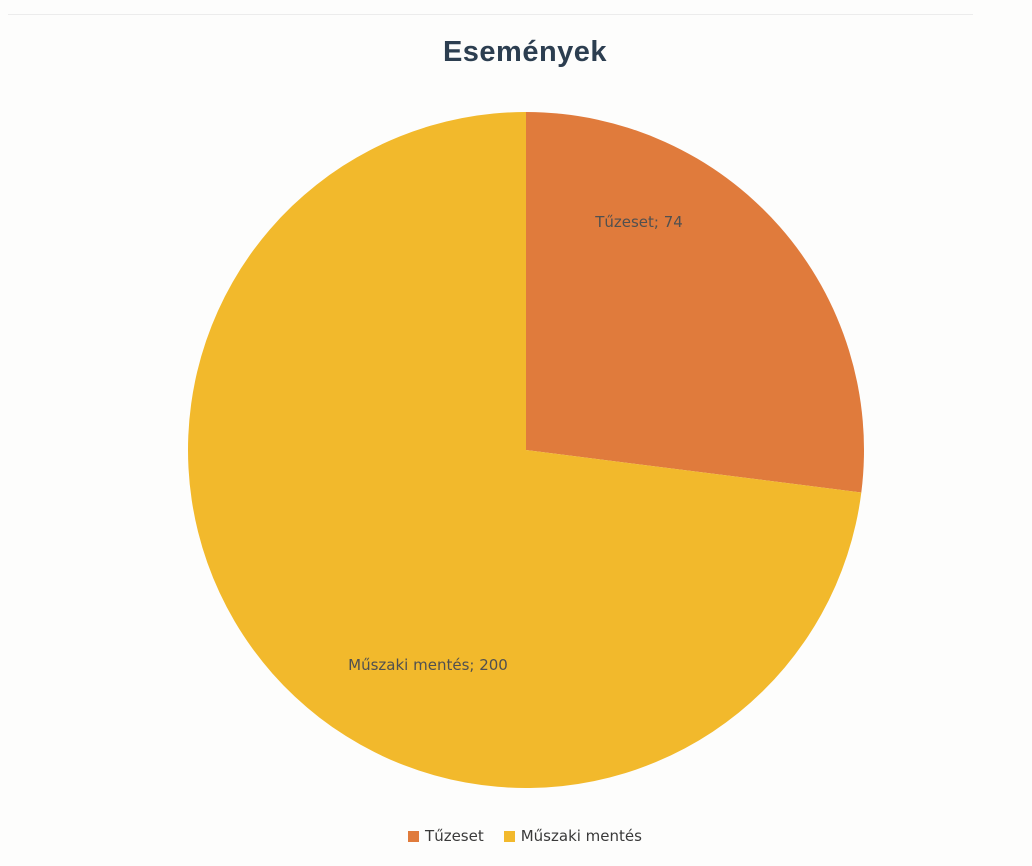  What do you see at coordinates (428, 665) in the screenshot?
I see `data-label-muszaki-mentes: Műszaki mentés; 200` at bounding box center [428, 665].